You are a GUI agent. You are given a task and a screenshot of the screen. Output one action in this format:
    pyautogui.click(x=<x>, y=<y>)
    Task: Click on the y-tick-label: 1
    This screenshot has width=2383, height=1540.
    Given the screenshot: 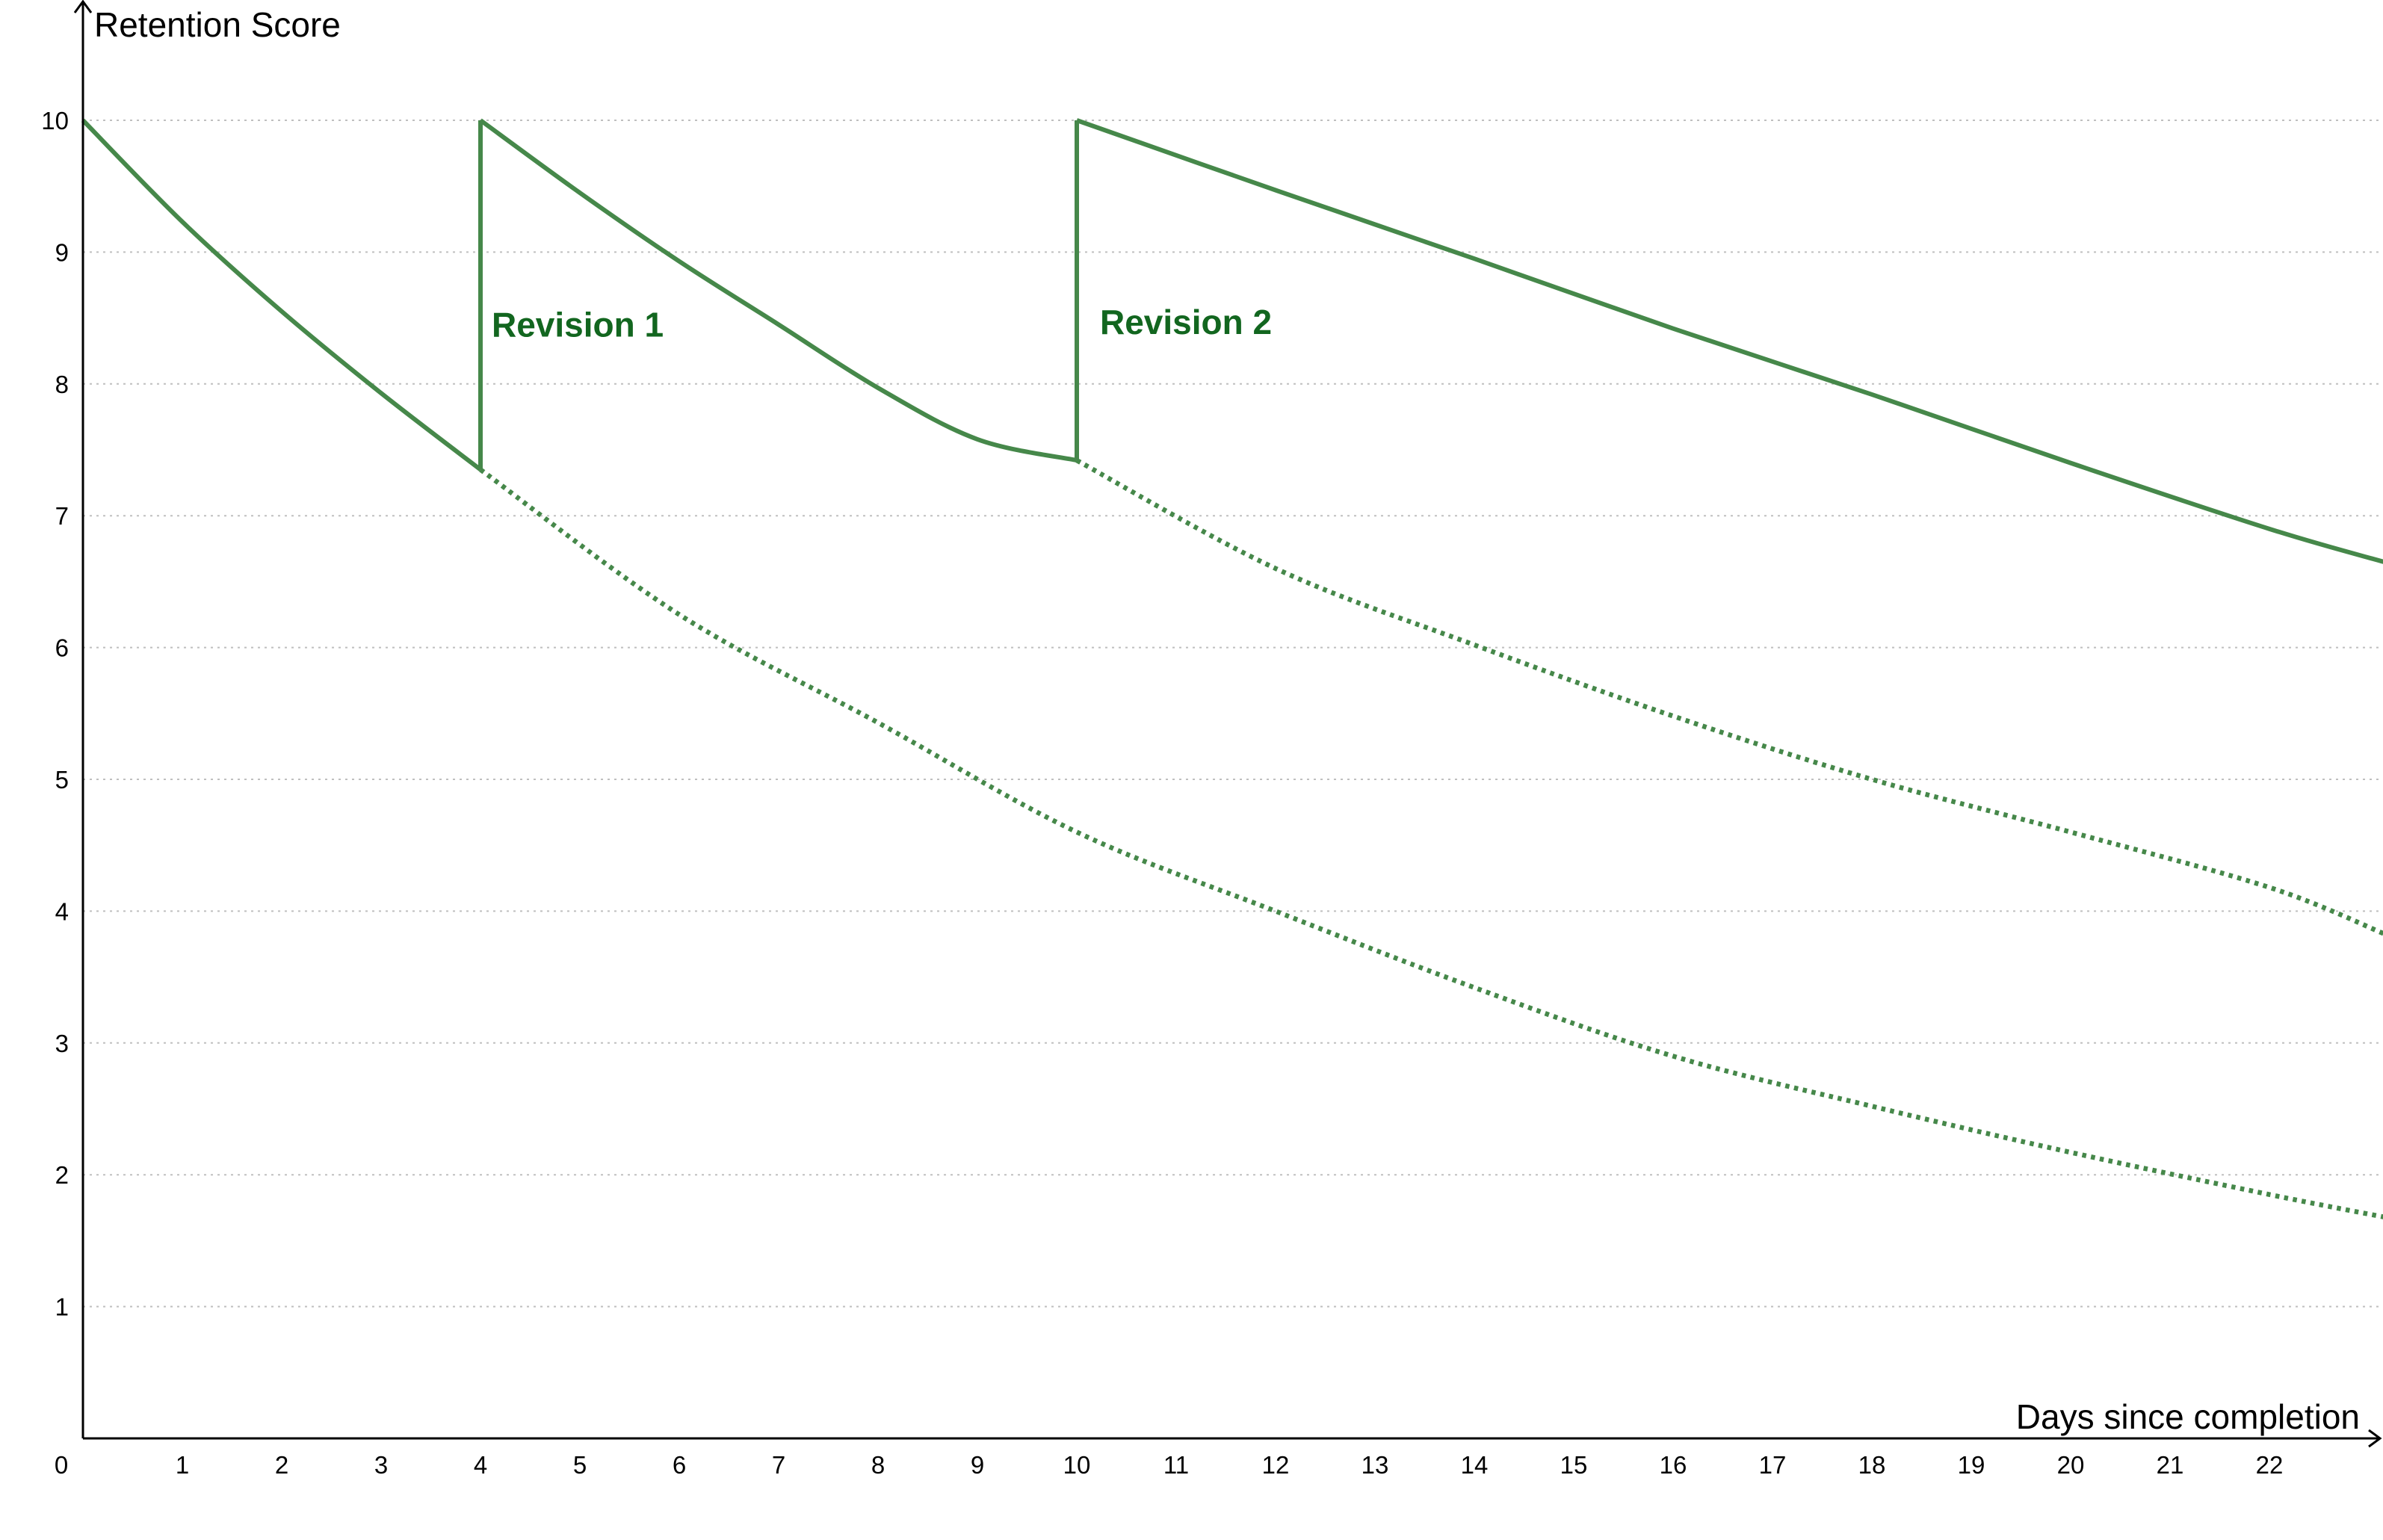 What is the action you would take?
    pyautogui.click(x=62, y=1307)
    